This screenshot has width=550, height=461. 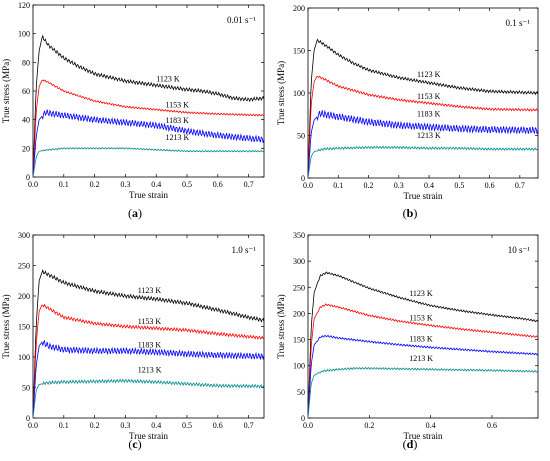 What do you see at coordinates (299, 235) in the screenshot?
I see `y-tick-label: 350` at bounding box center [299, 235].